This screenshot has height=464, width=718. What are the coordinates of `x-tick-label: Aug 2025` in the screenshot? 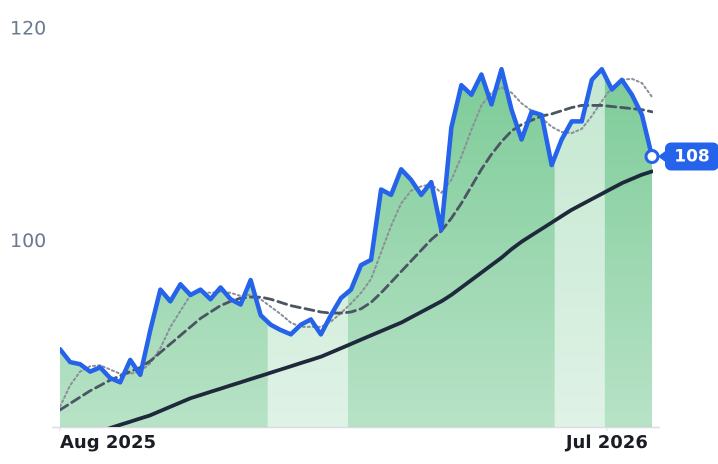 It's located at (108, 442).